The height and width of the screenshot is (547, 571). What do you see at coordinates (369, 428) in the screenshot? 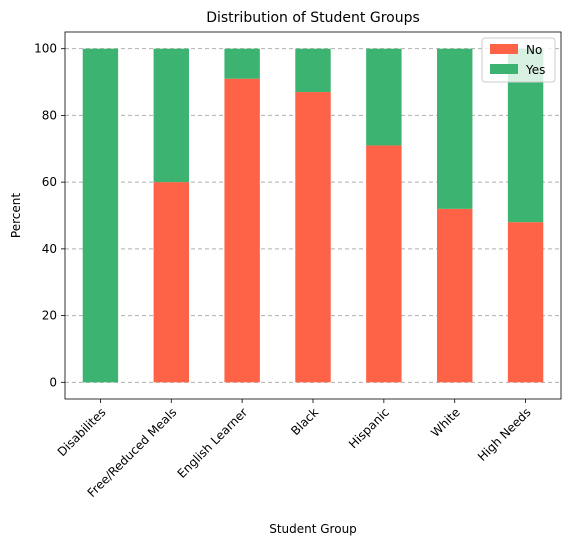
I see `x-tick-label: Hispanic` at bounding box center [369, 428].